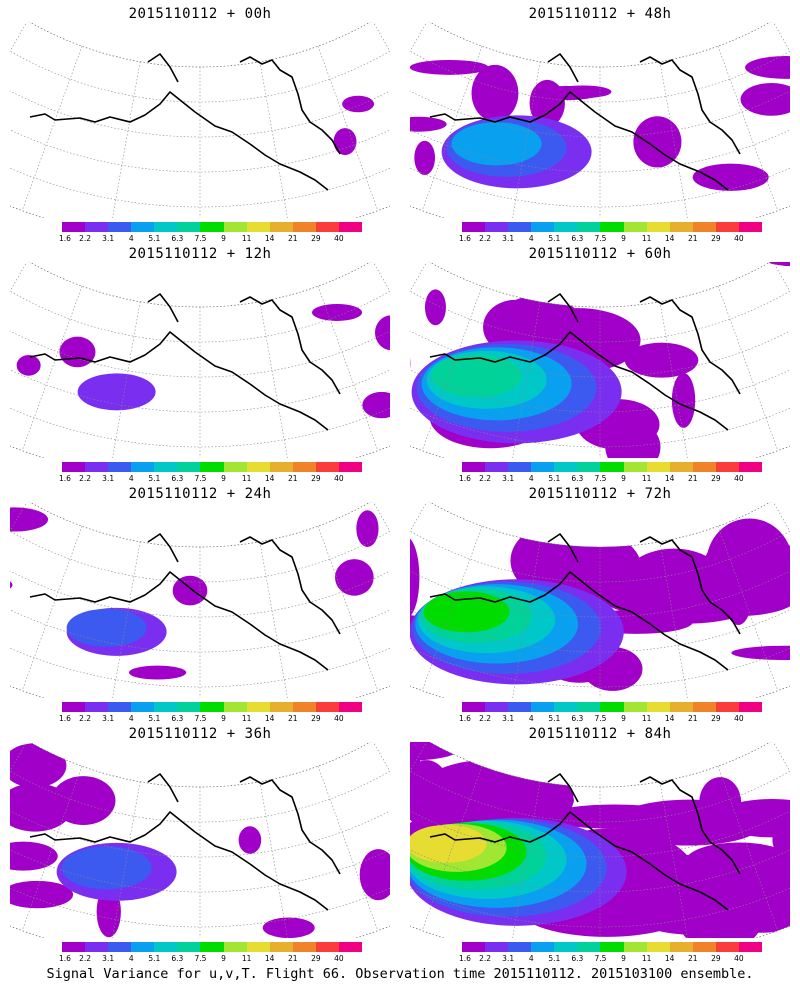 This screenshot has width=800, height=1000. I want to click on colorbar-tick-label: 7.5, so click(600, 238).